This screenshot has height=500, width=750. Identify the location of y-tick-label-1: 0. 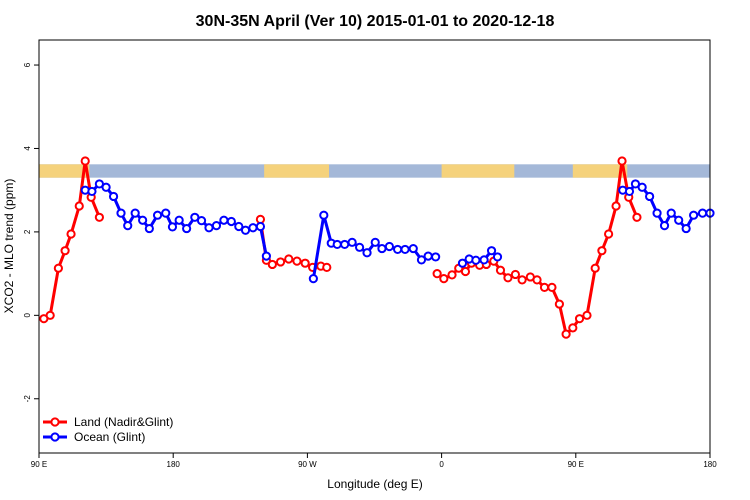
(27, 315).